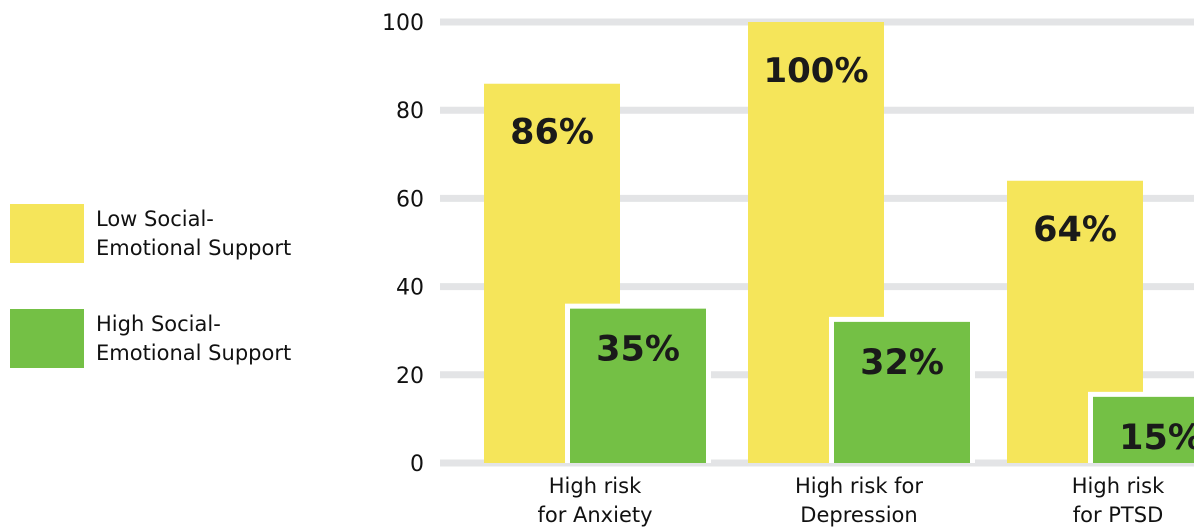  Describe the element at coordinates (410, 199) in the screenshot. I see `y-tick-label: 60` at that location.